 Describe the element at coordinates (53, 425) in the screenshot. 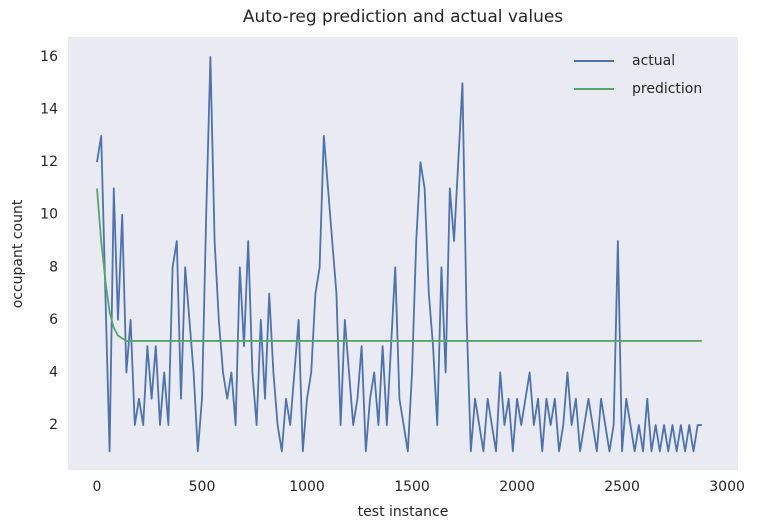

I see `y-tick-label: 2` at that location.